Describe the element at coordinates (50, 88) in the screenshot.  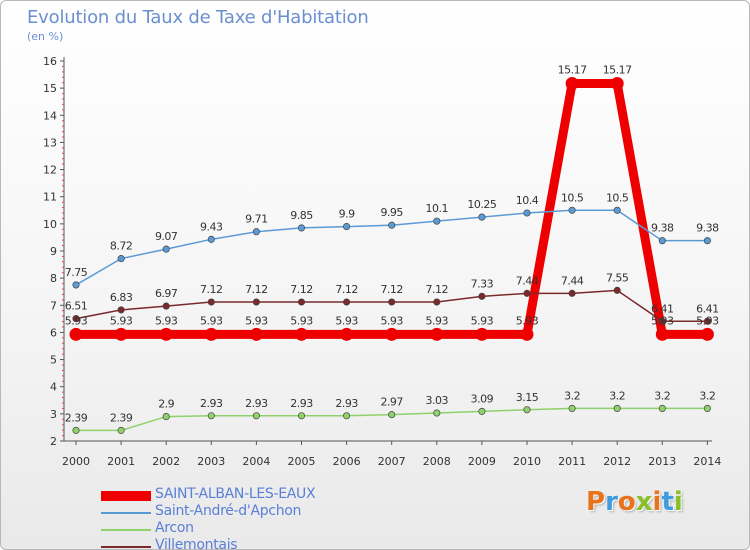
I see `y-tick-label: 15` at that location.